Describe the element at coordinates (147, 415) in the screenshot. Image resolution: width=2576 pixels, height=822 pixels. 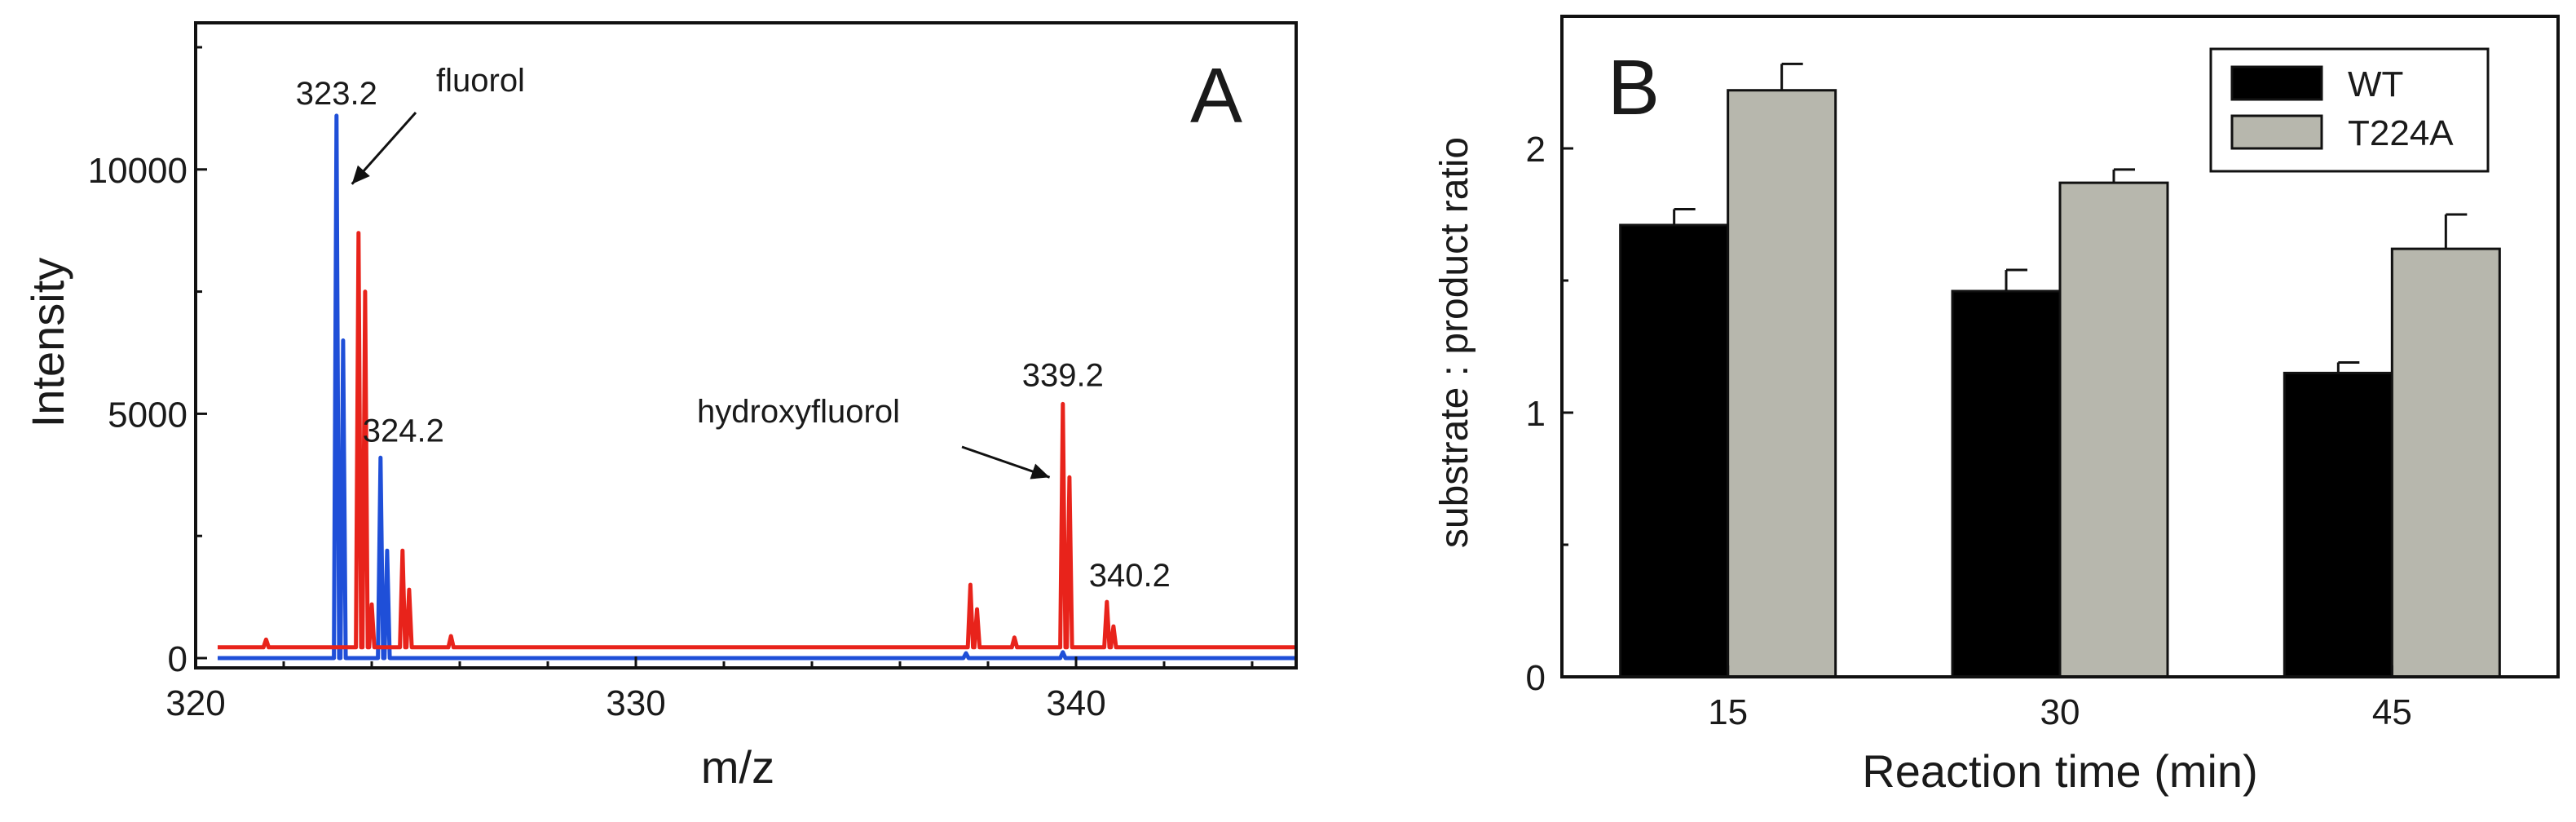
I see `y-tick-label: 5000` at that location.